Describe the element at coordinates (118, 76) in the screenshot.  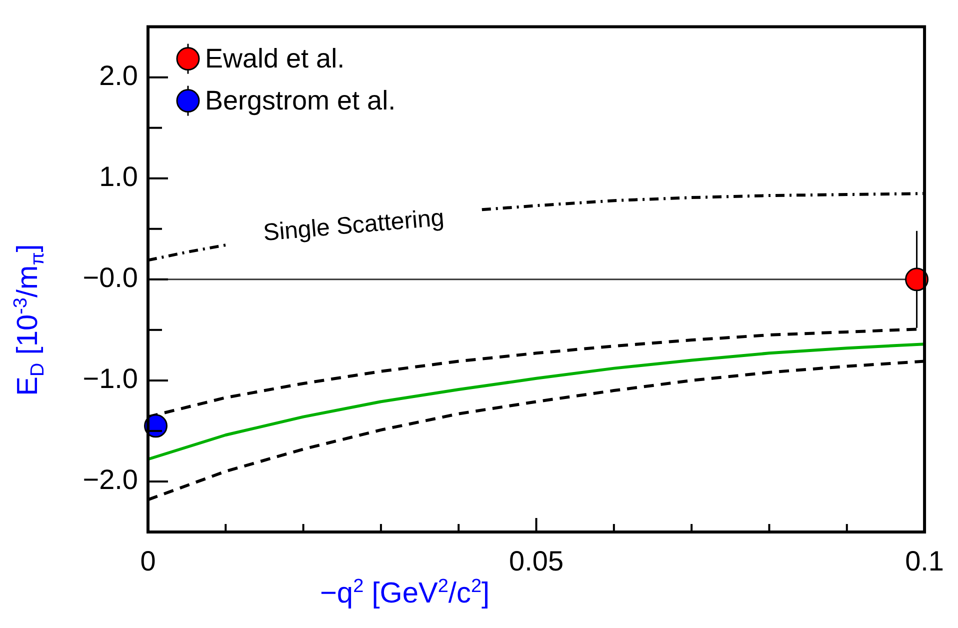
I see `y-tick-label: 2.0` at that location.